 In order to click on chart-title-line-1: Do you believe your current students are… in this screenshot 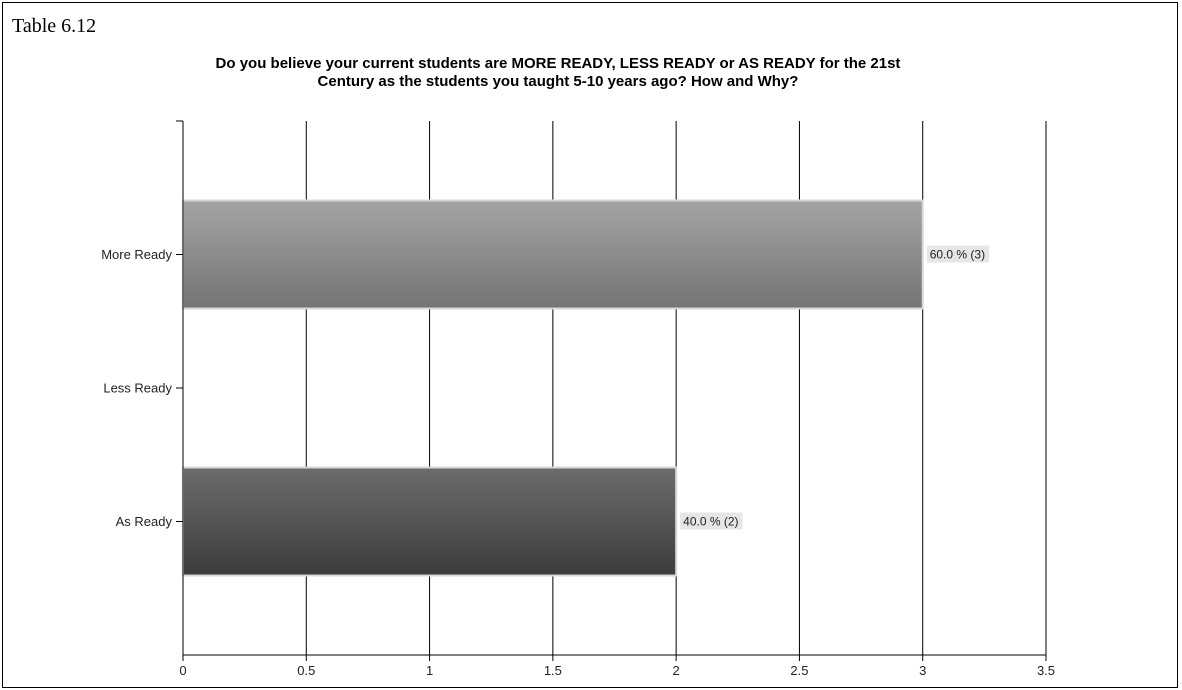, I will do `click(558, 63)`.